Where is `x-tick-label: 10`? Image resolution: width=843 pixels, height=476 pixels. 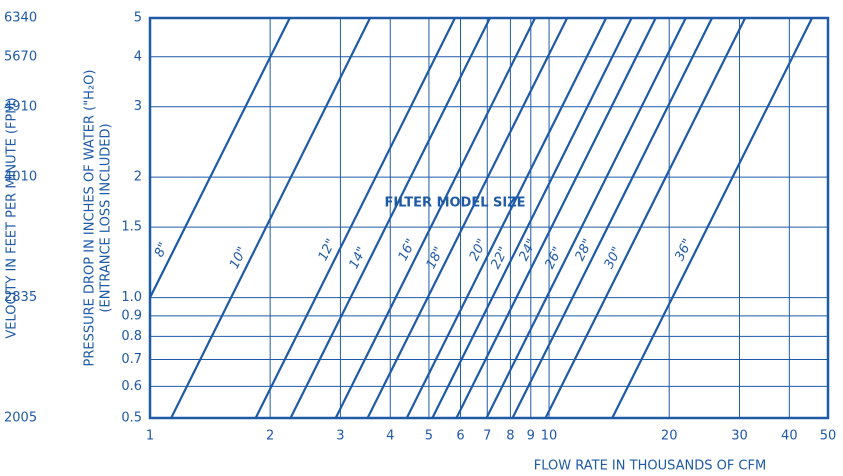
x-tick-label: 10 is located at coordinates (549, 436).